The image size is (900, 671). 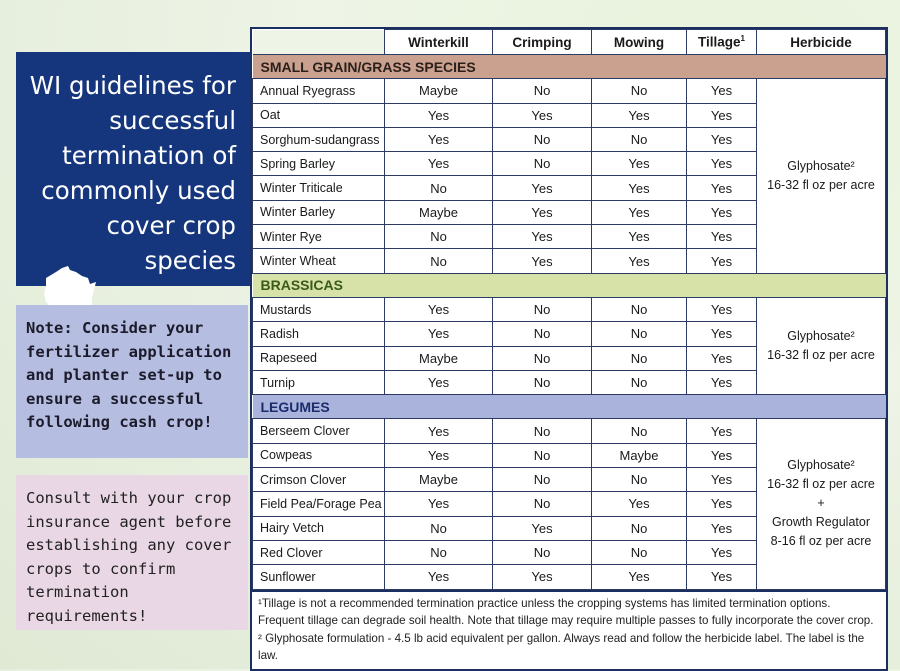 What do you see at coordinates (569, 577) in the screenshot?
I see `table-row: Sunflower Yes Yes Yes Yes` at bounding box center [569, 577].